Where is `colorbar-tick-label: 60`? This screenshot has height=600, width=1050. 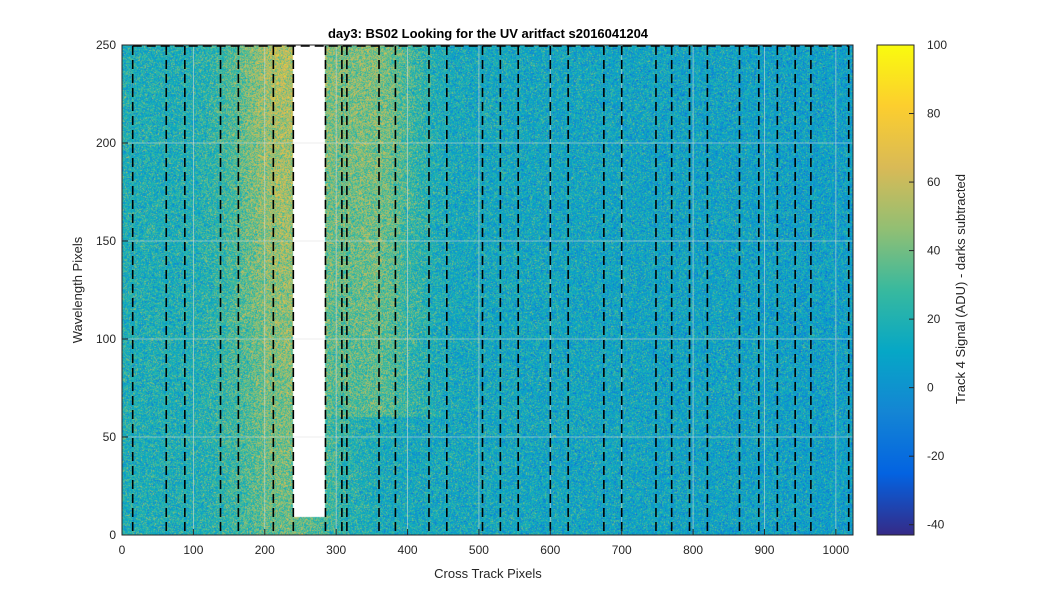
colorbar-tick-label: 60 is located at coordinates (934, 182).